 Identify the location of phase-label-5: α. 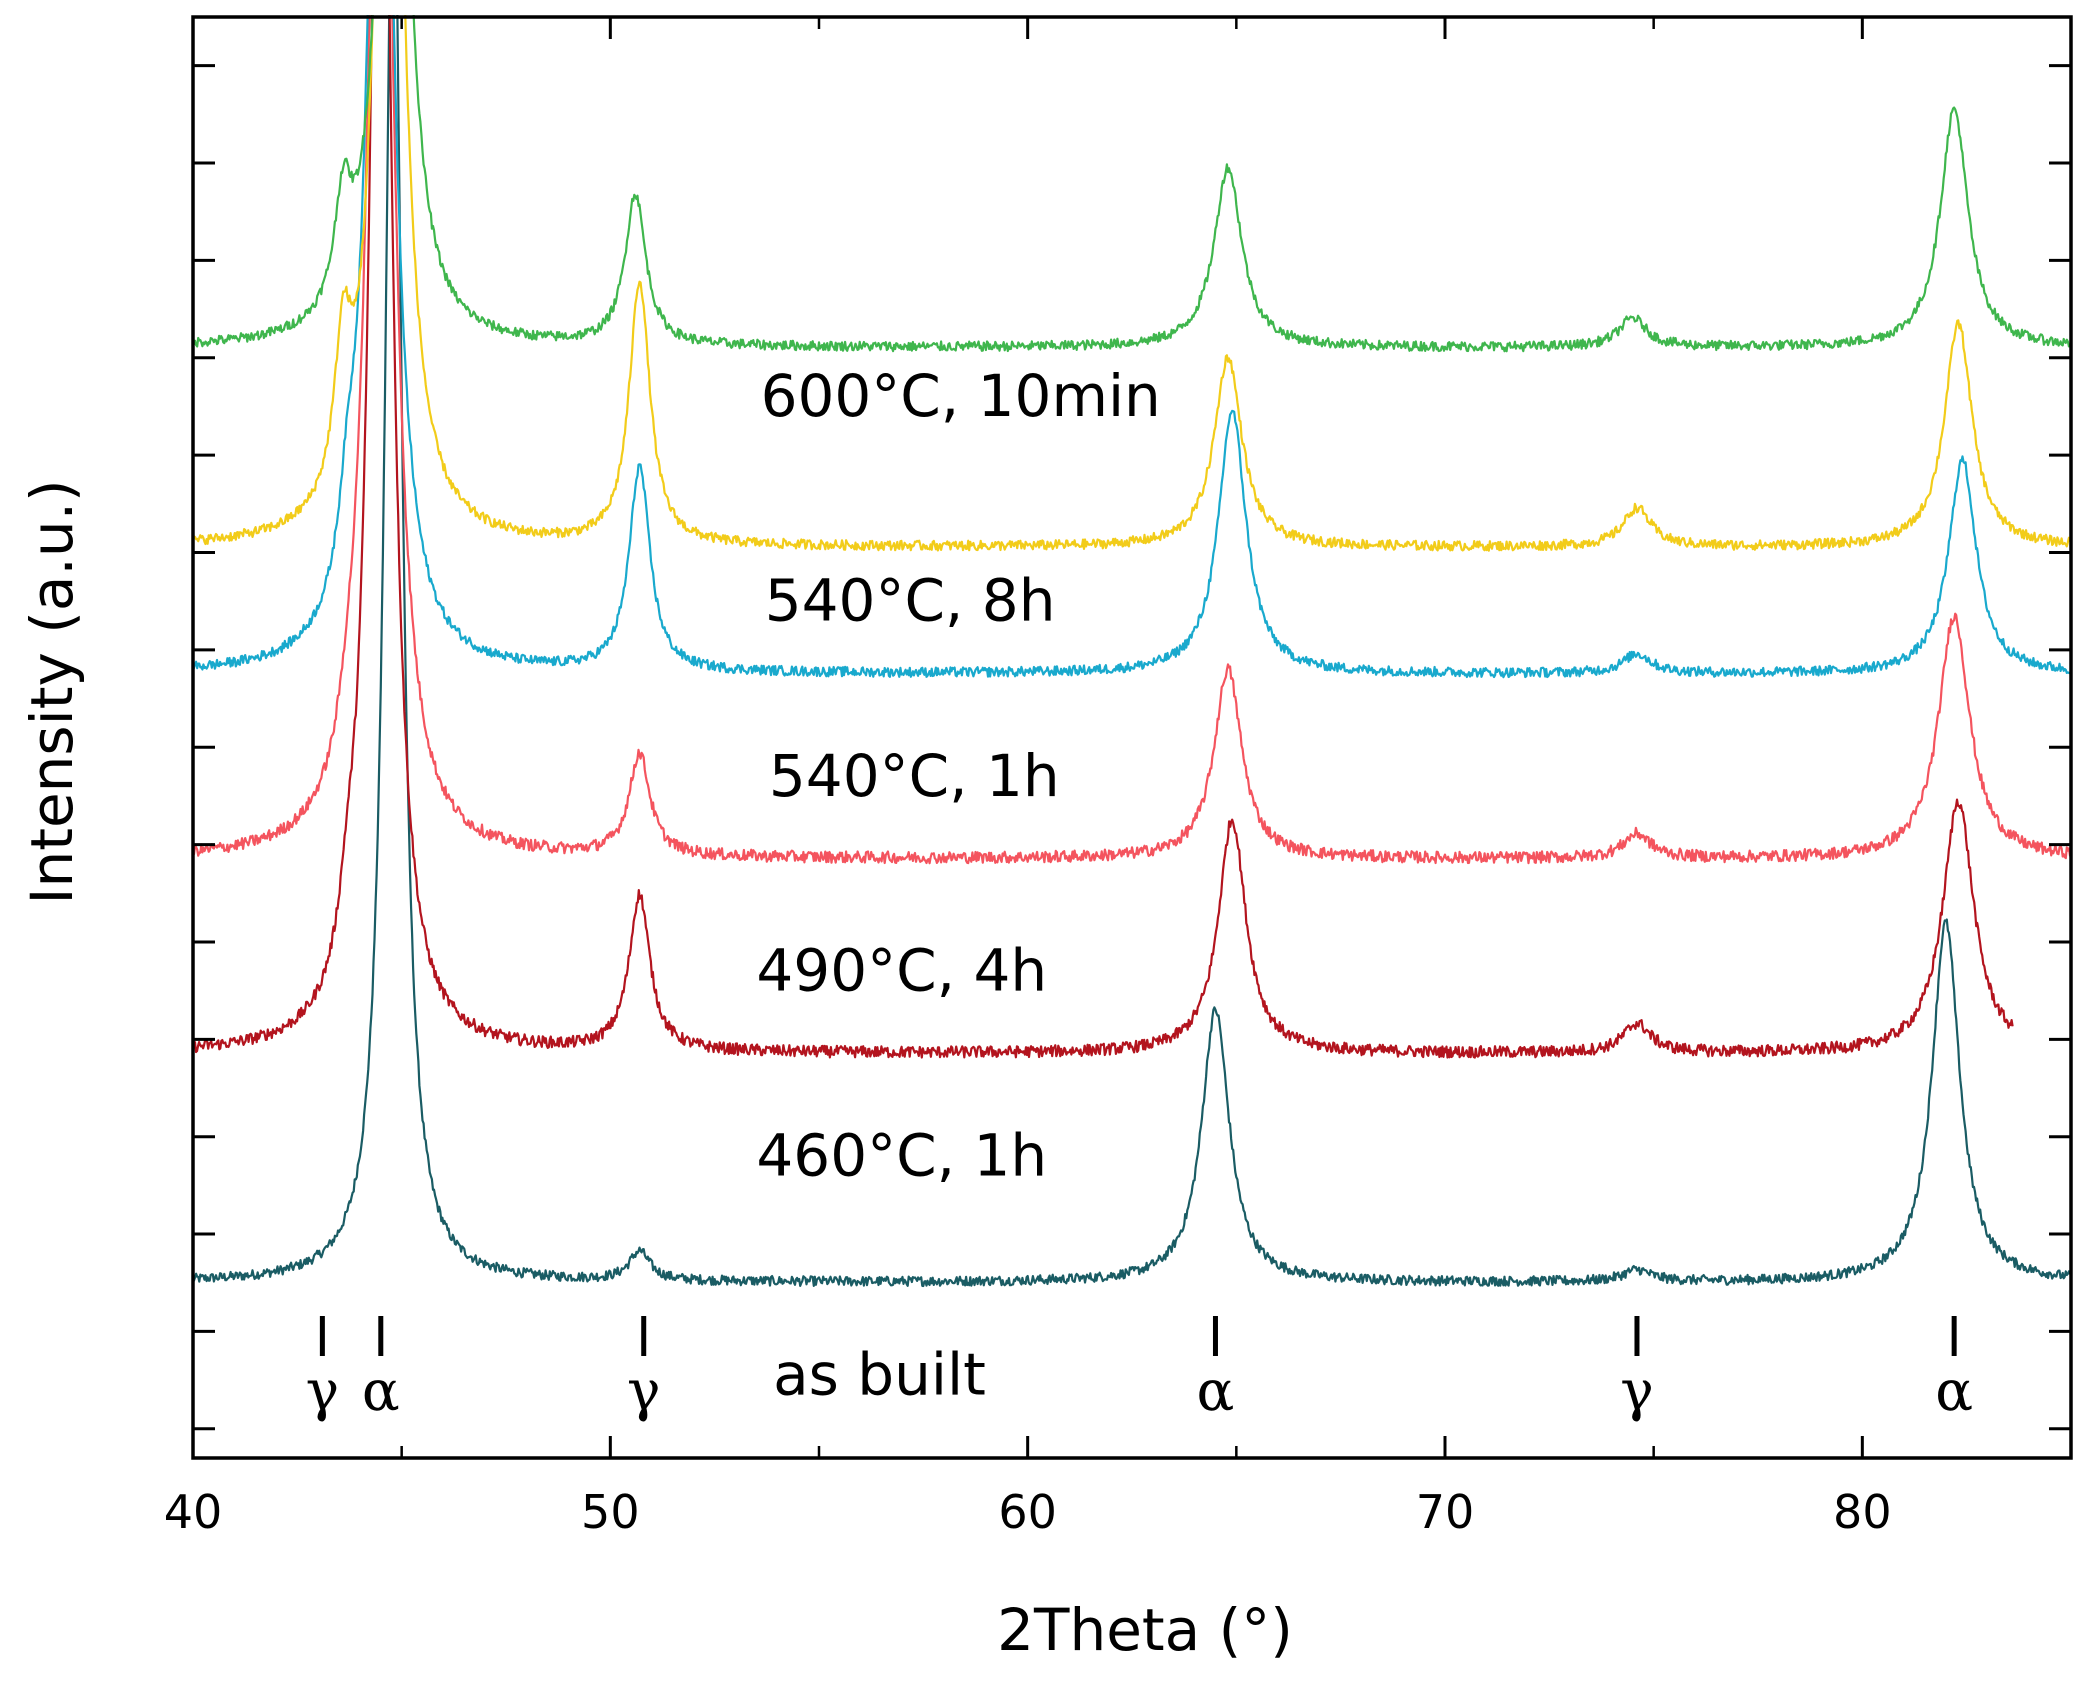
(1954, 1391).